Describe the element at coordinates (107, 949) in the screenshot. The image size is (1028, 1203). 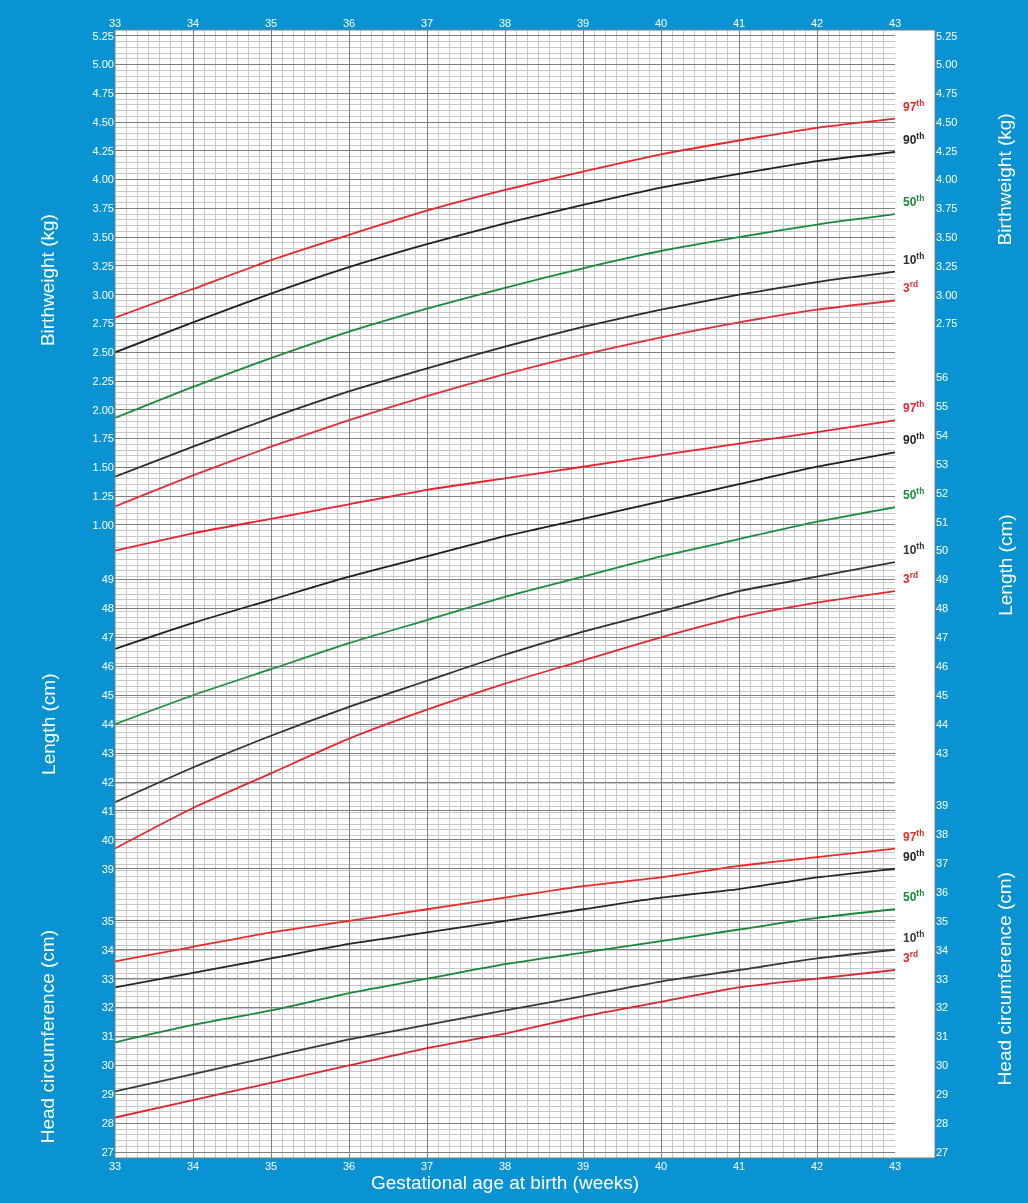
I see `y-tick-label: 34` at that location.